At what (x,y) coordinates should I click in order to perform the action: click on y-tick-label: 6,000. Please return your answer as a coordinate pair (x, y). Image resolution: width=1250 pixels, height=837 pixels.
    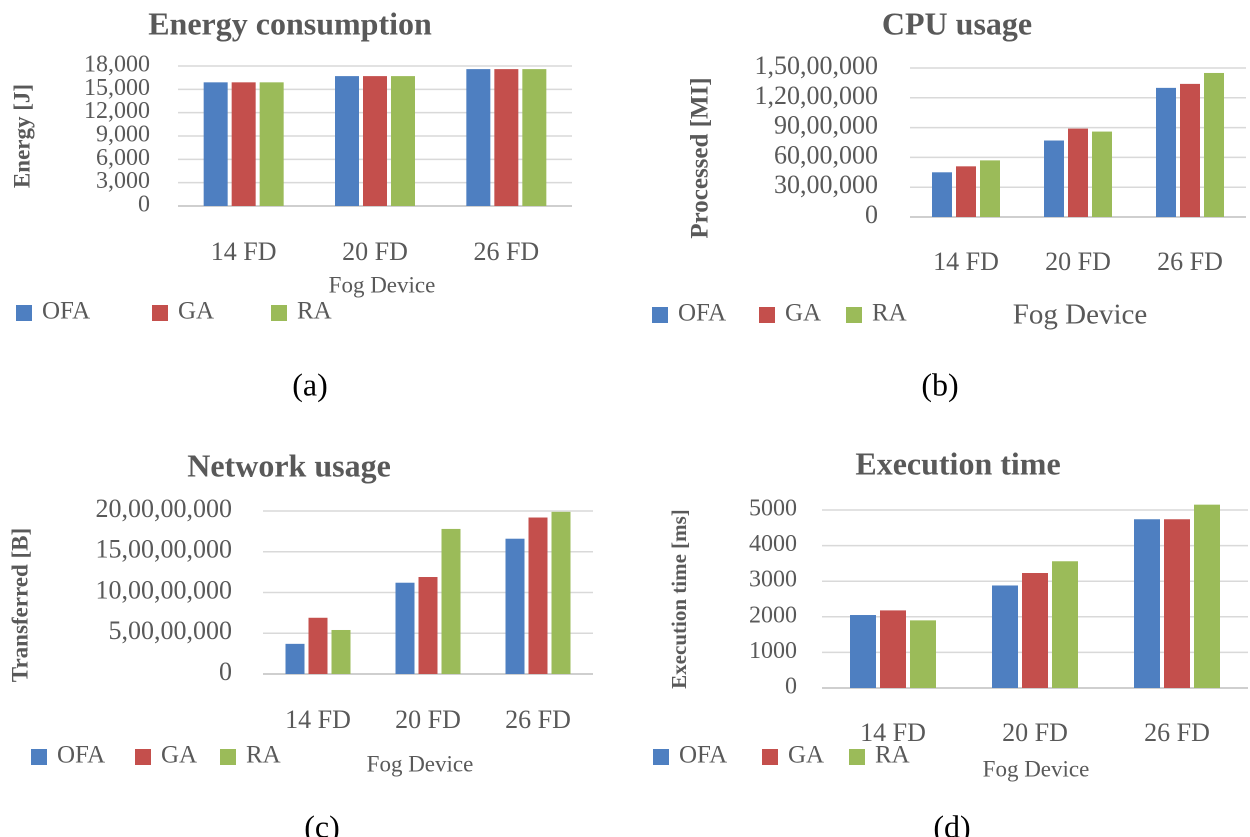
    Looking at the image, I should click on (123, 158).